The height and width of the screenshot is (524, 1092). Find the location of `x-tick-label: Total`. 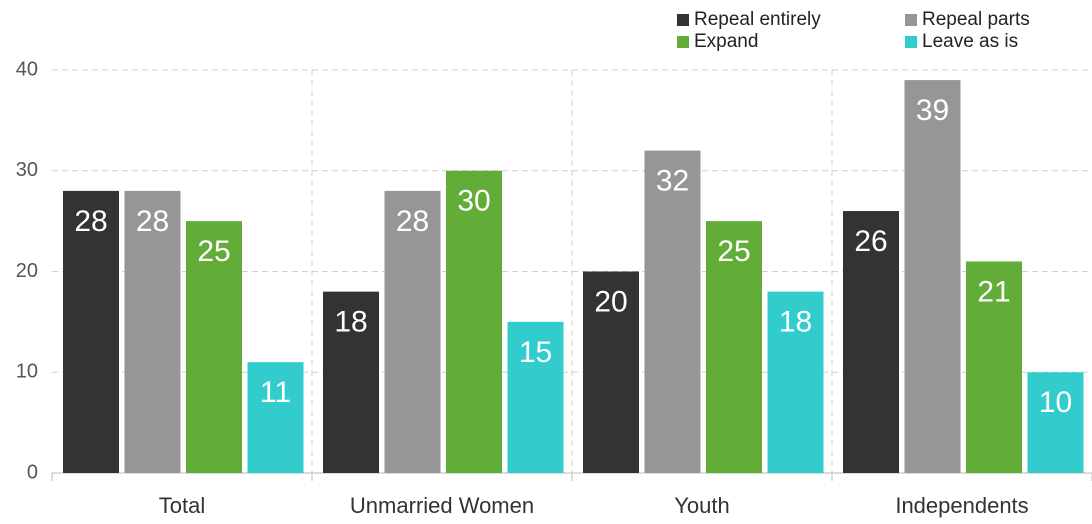

x-tick-label: Total is located at coordinates (182, 505).